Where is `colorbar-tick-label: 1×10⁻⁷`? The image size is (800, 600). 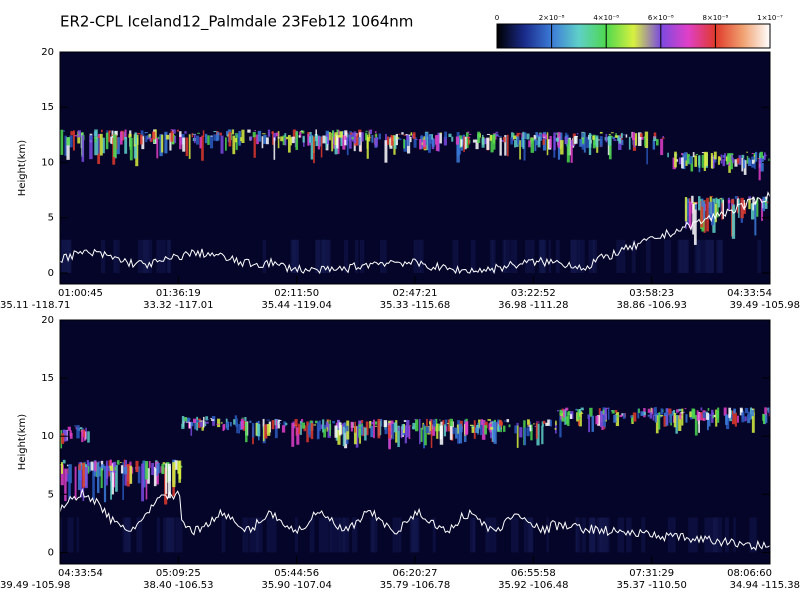 colorbar-tick-label: 1×10⁻⁷ is located at coordinates (770, 18).